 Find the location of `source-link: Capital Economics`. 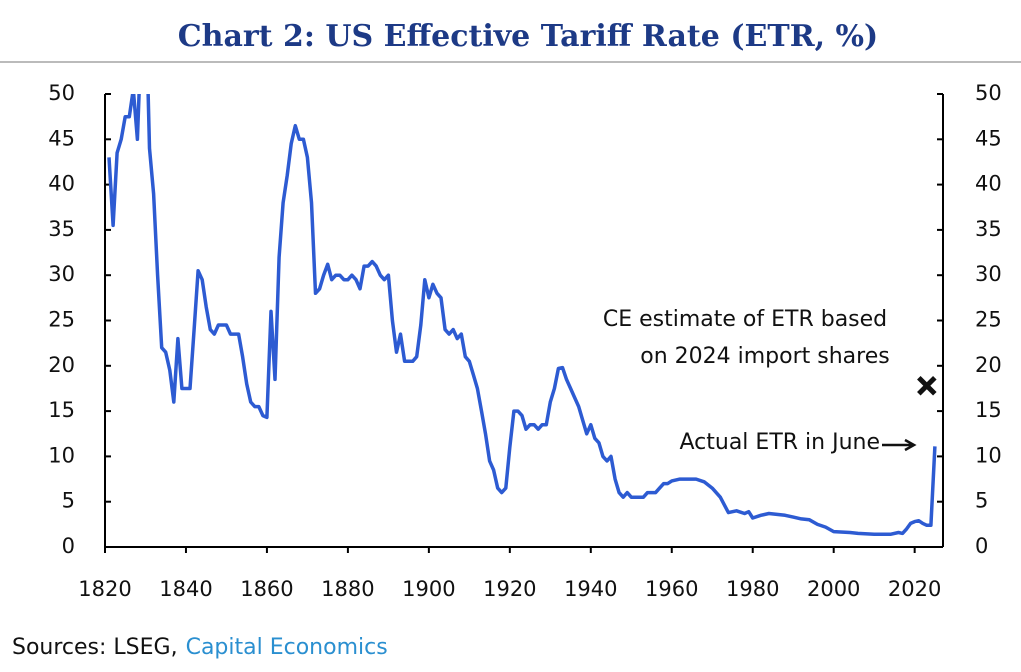

source-link: Capital Economics is located at coordinates (287, 647).